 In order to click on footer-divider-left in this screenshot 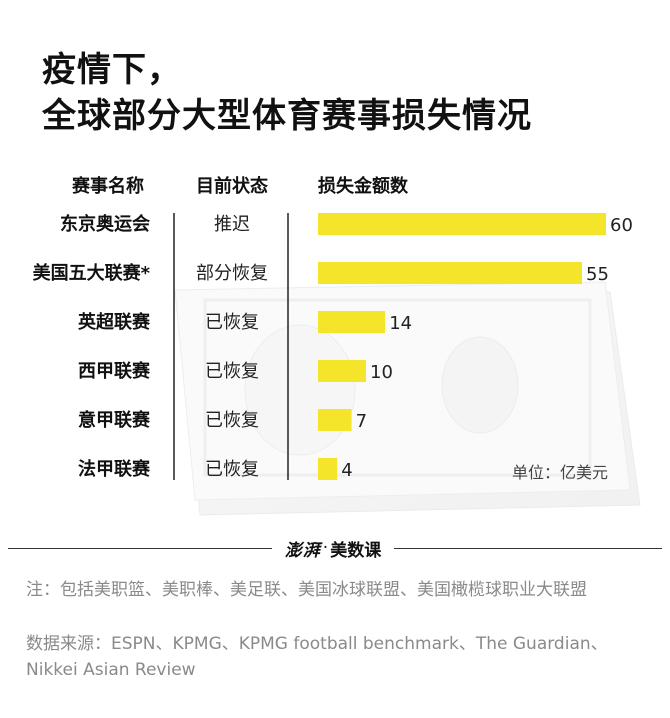, I will do `click(140, 548)`.